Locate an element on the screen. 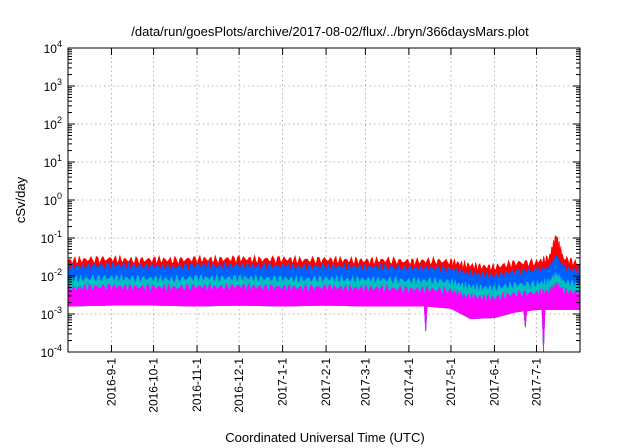 Image resolution: width=640 pixels, height=448 pixels. y-tick-label: 10¹ is located at coordinates (53, 161).